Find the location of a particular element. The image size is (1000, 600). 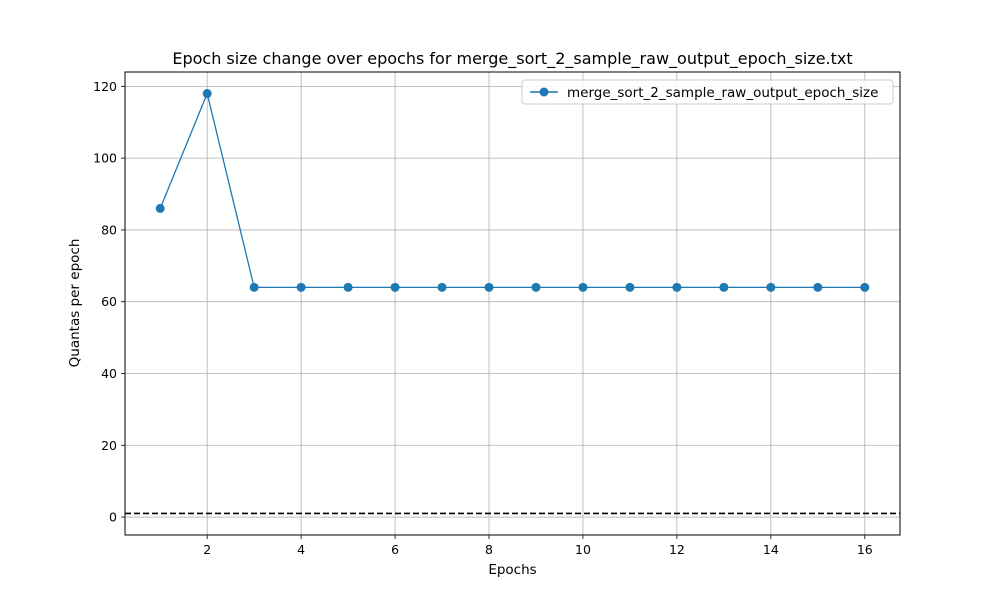

x-tick-label: 2 is located at coordinates (207, 549).